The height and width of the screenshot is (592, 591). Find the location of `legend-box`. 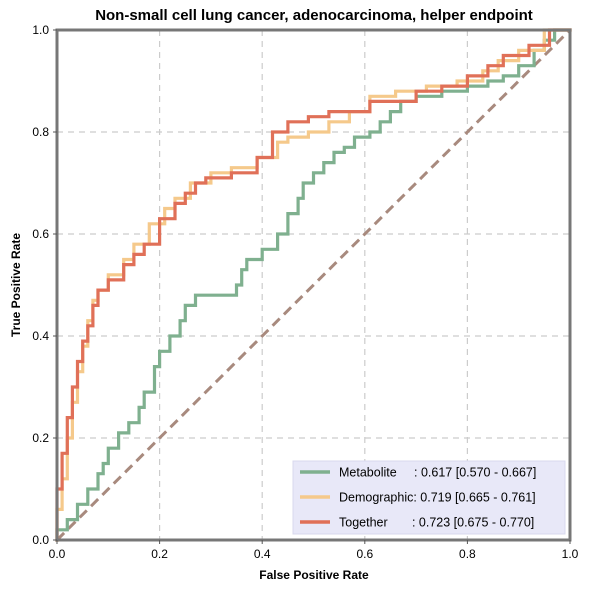

legend-box is located at coordinates (429, 497).